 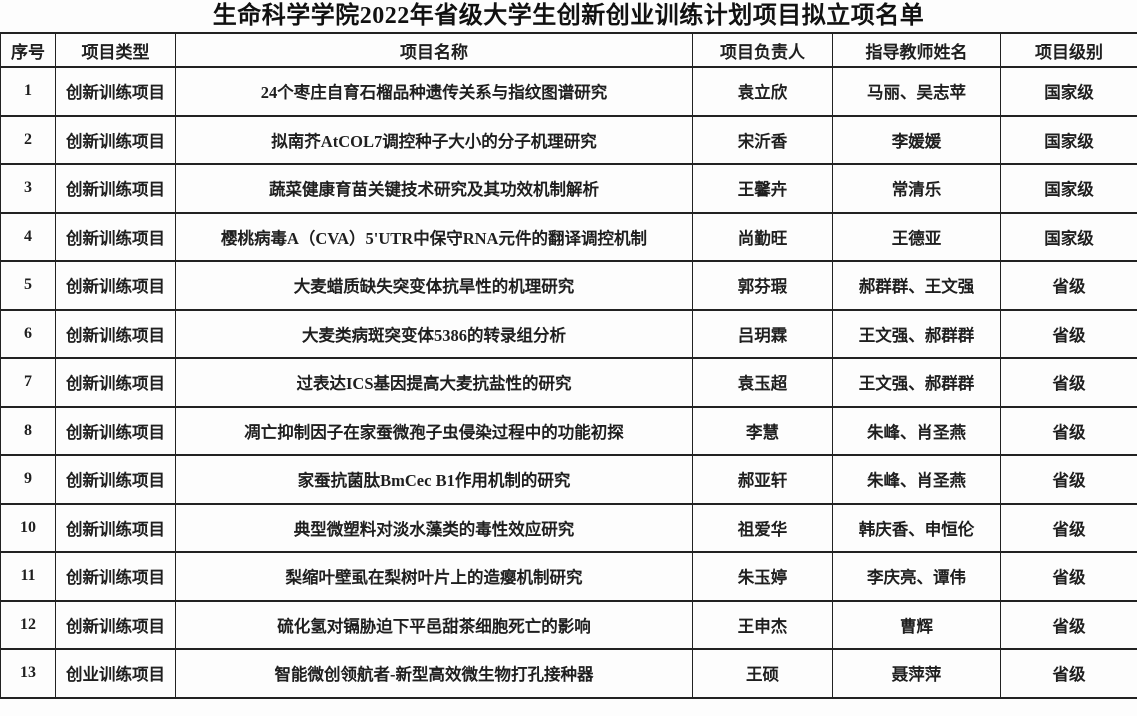 I want to click on table-row: 6 创新训练项目 大麦类病斑突变体5386的转录组分析 吕玥霖 王文强、郝群群 省级, so click(x=568, y=333).